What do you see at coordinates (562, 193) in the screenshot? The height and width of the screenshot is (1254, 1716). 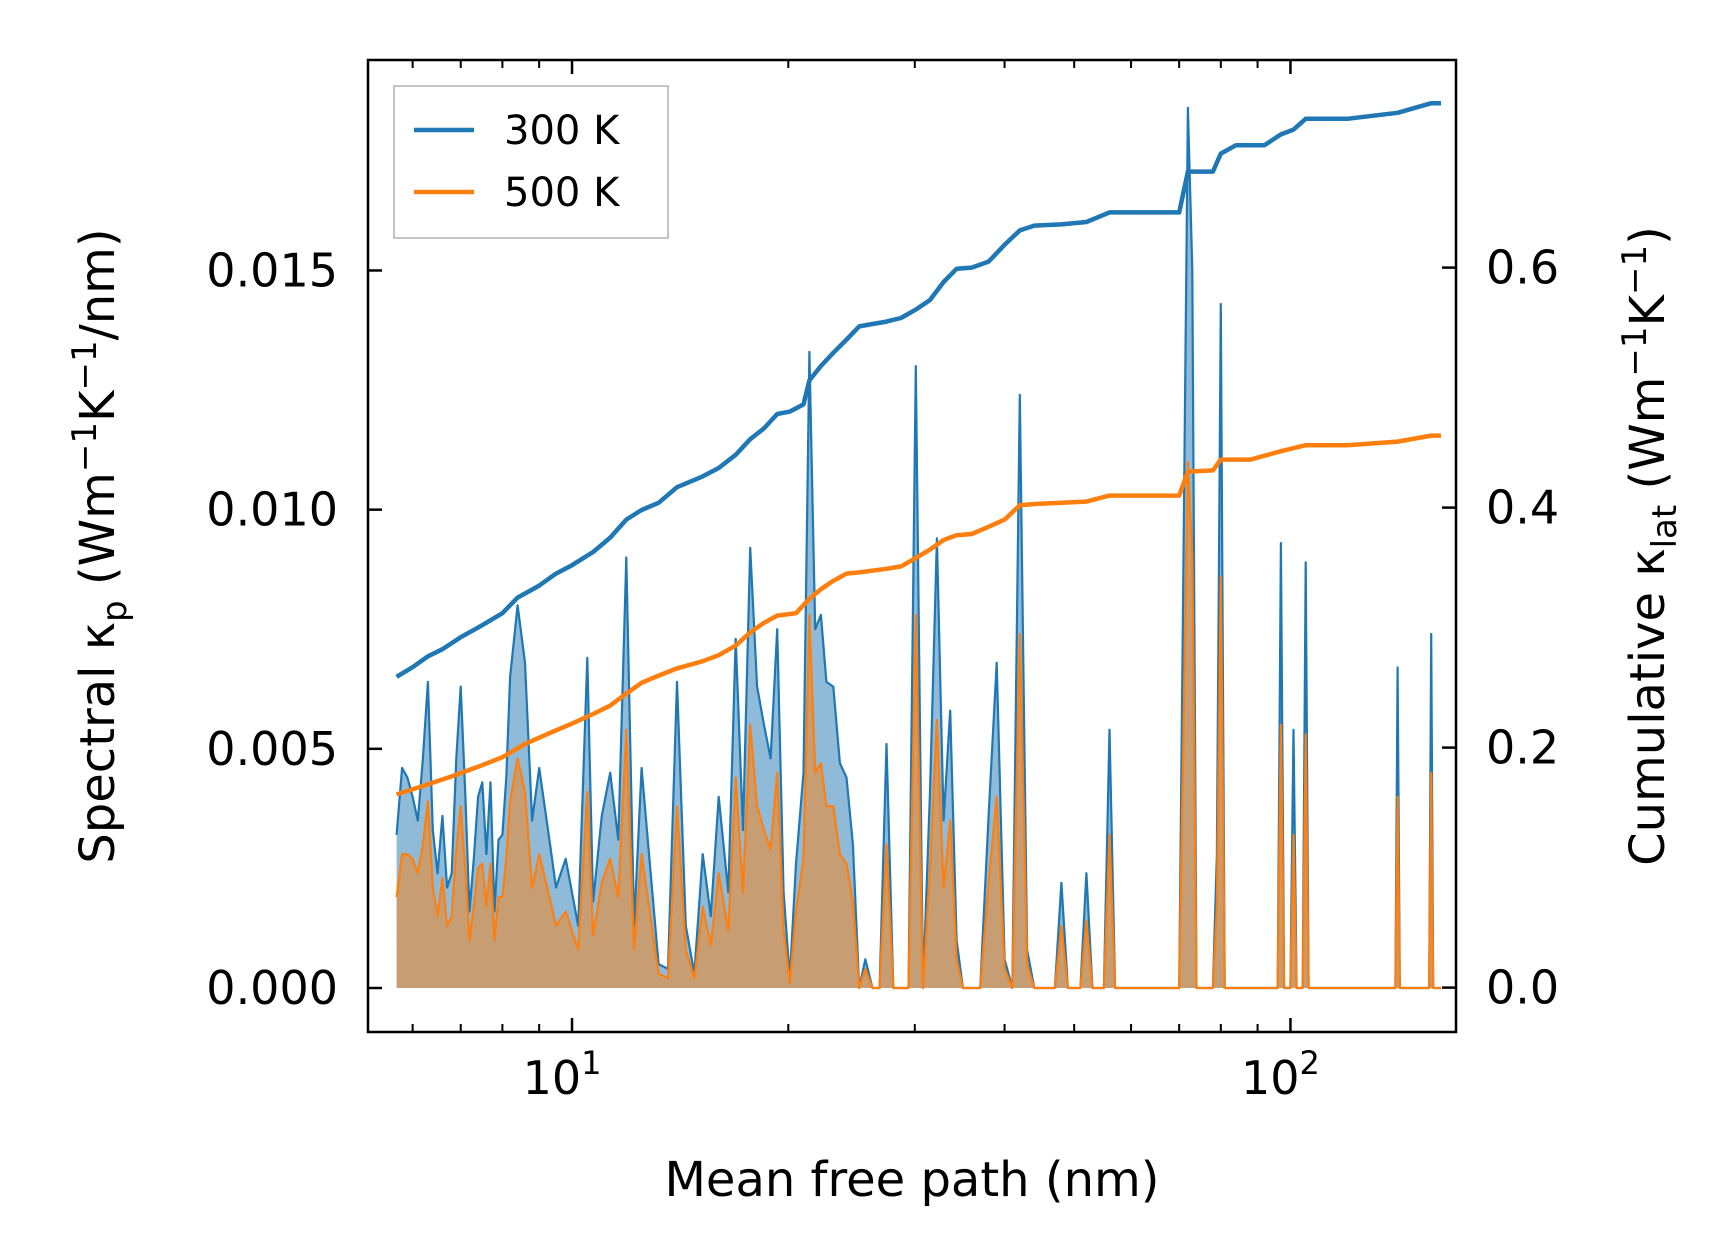 I see `legend-label-500k: 500 K` at bounding box center [562, 193].